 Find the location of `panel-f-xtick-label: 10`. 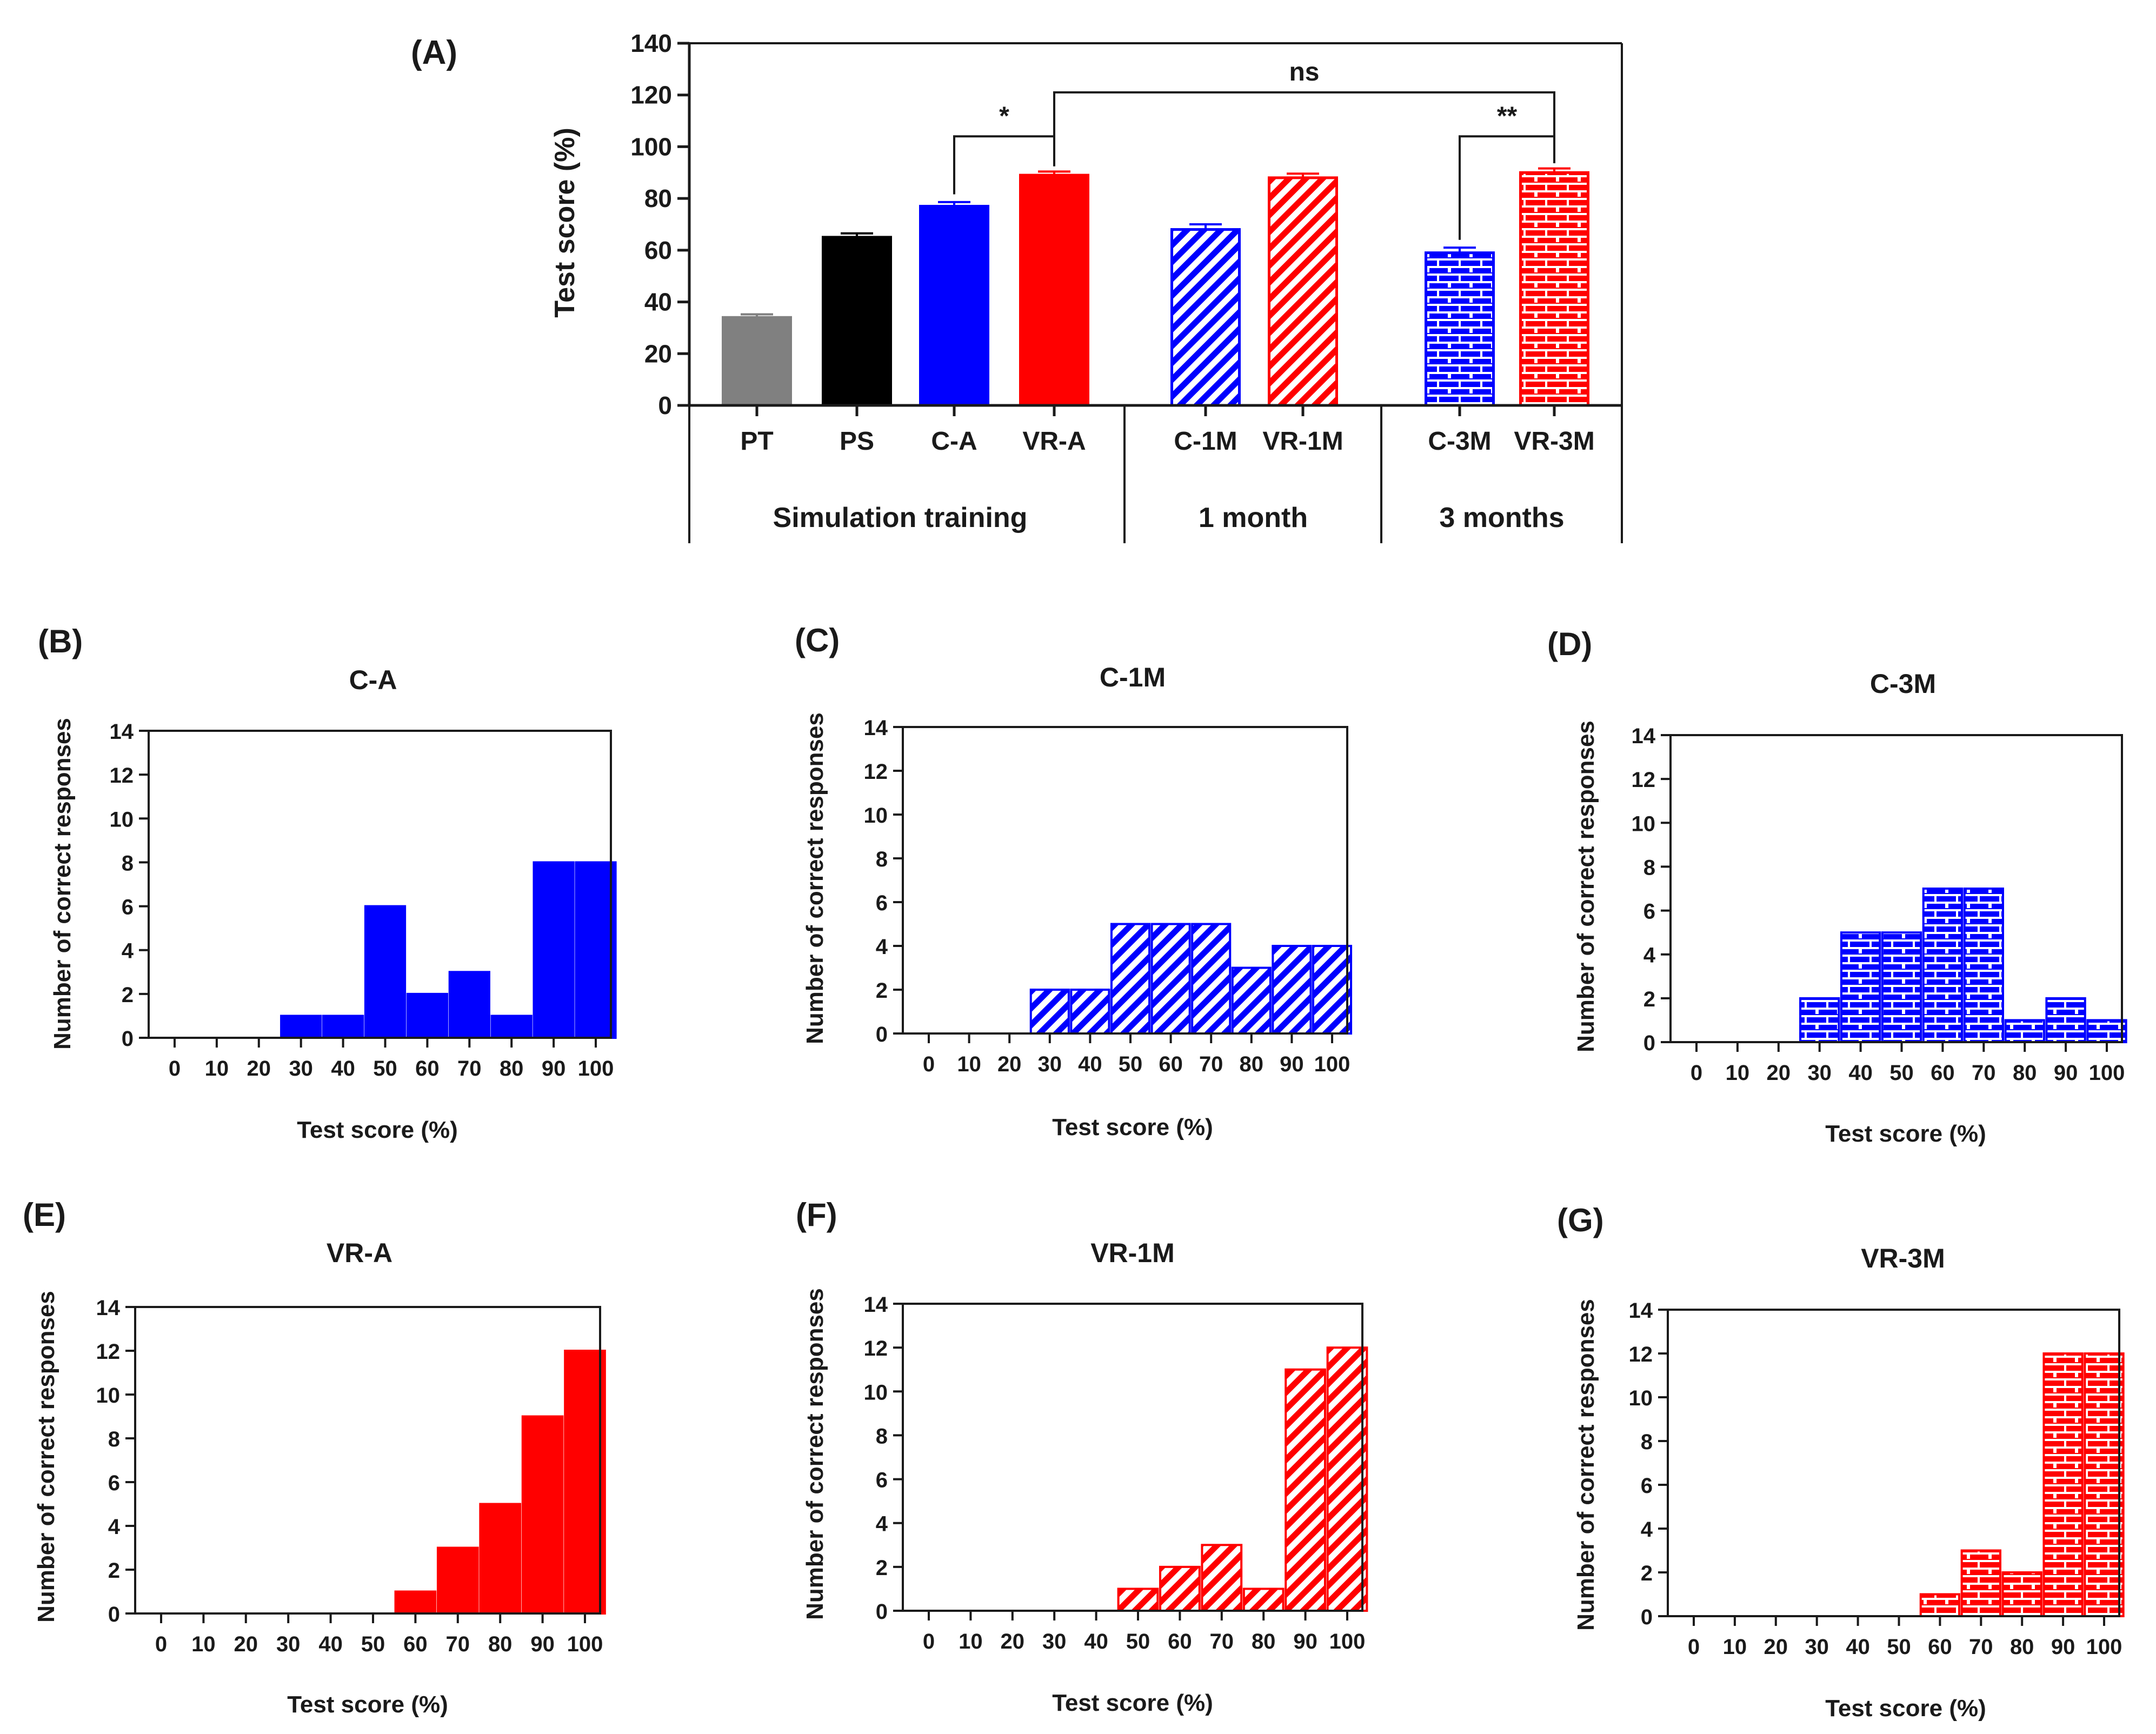

panel-f-xtick-label: 10 is located at coordinates (971, 1641).